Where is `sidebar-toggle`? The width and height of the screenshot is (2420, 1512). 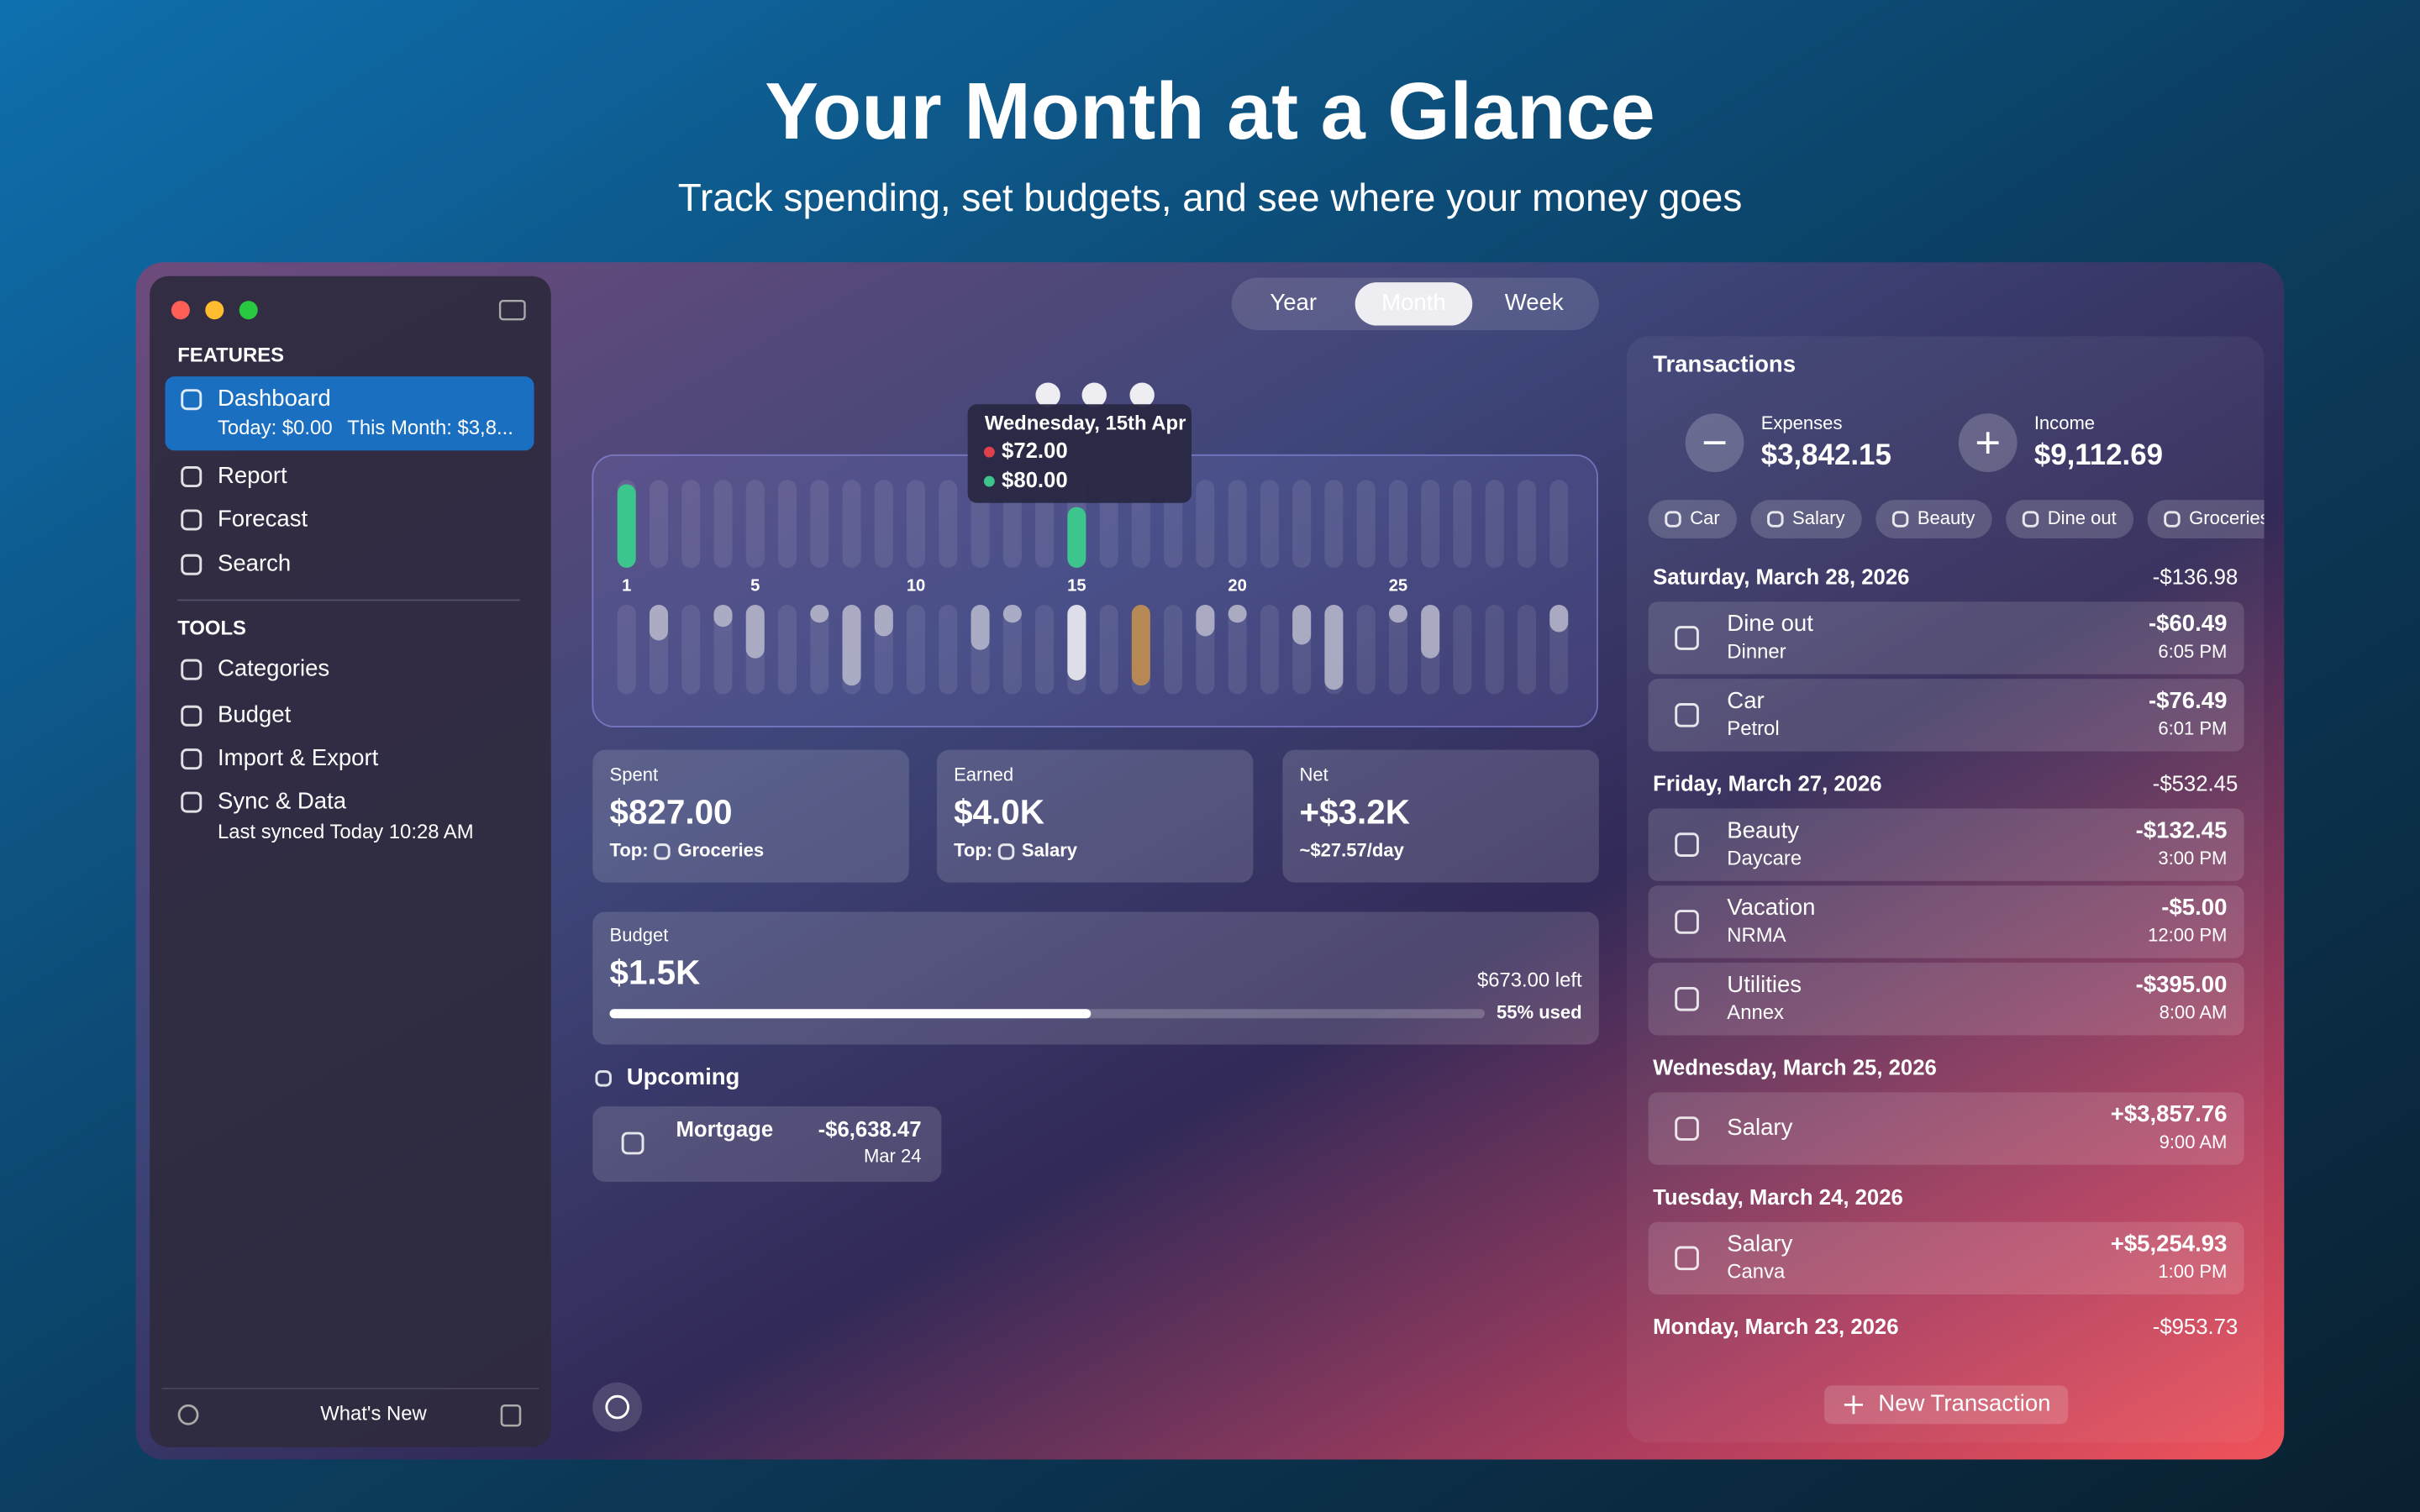 sidebar-toggle is located at coordinates (512, 310).